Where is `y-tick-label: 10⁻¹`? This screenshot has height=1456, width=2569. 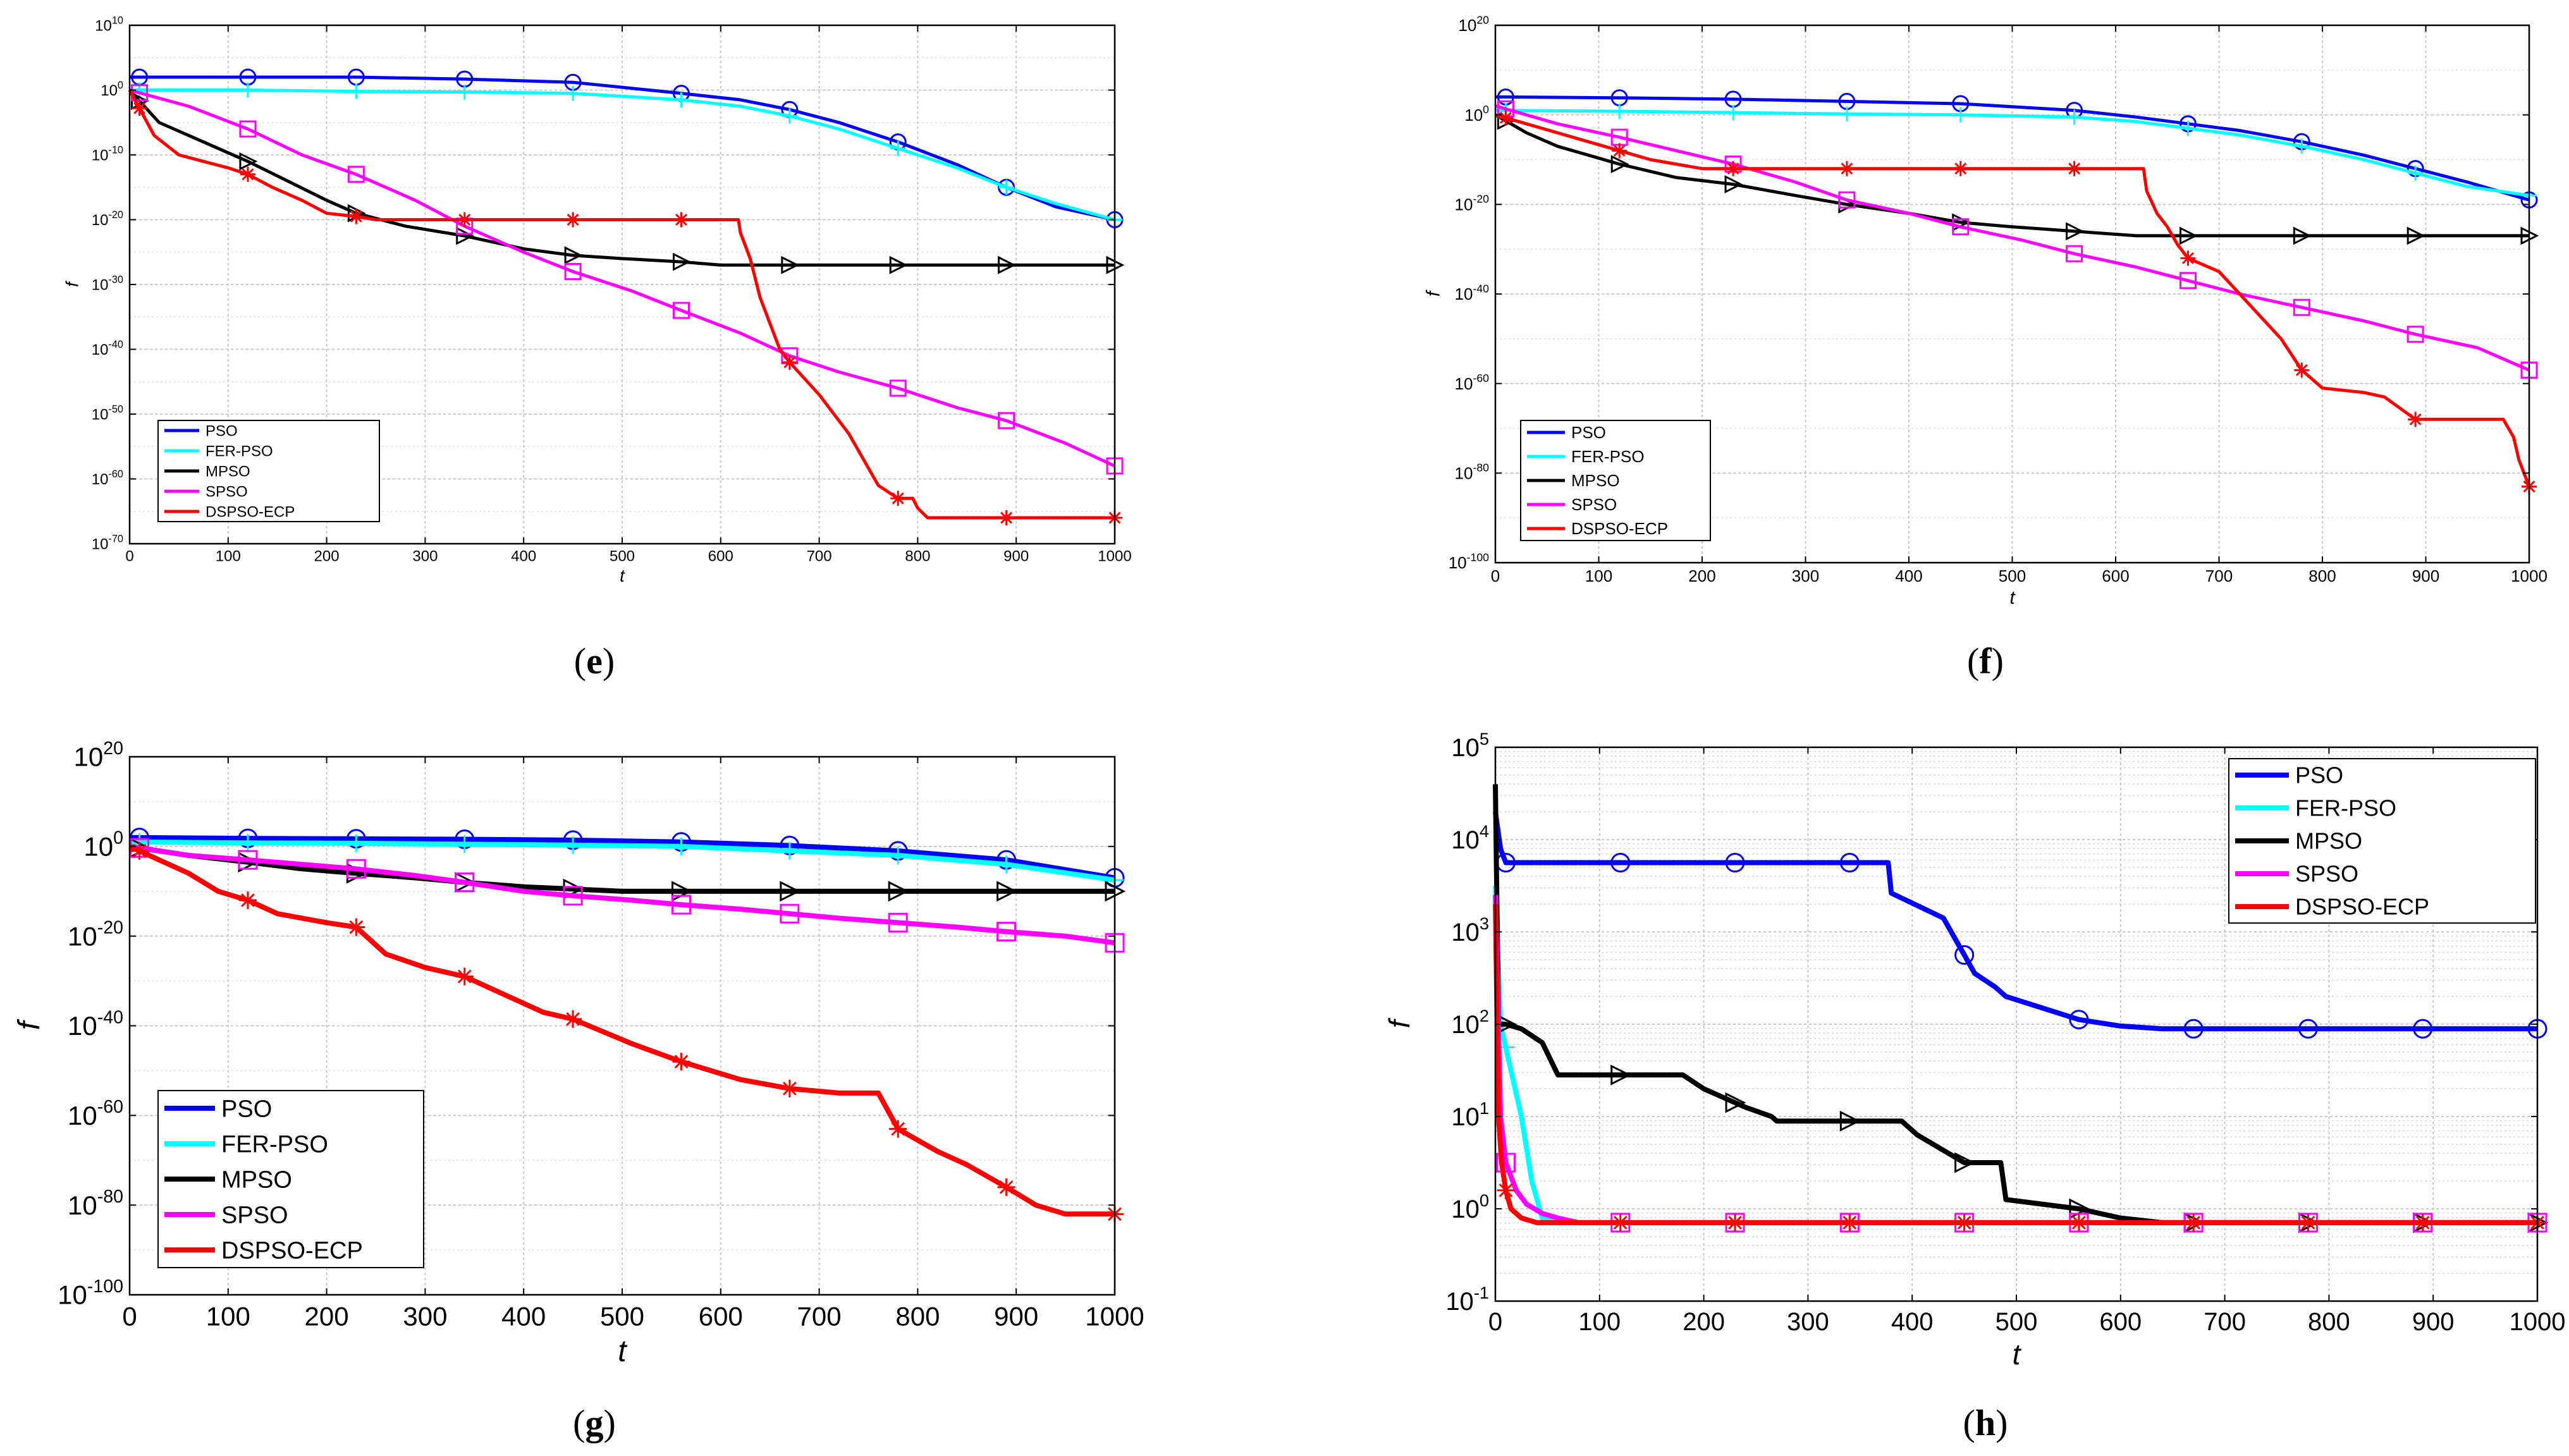 y-tick-label: 10⁻¹ is located at coordinates (1467, 1299).